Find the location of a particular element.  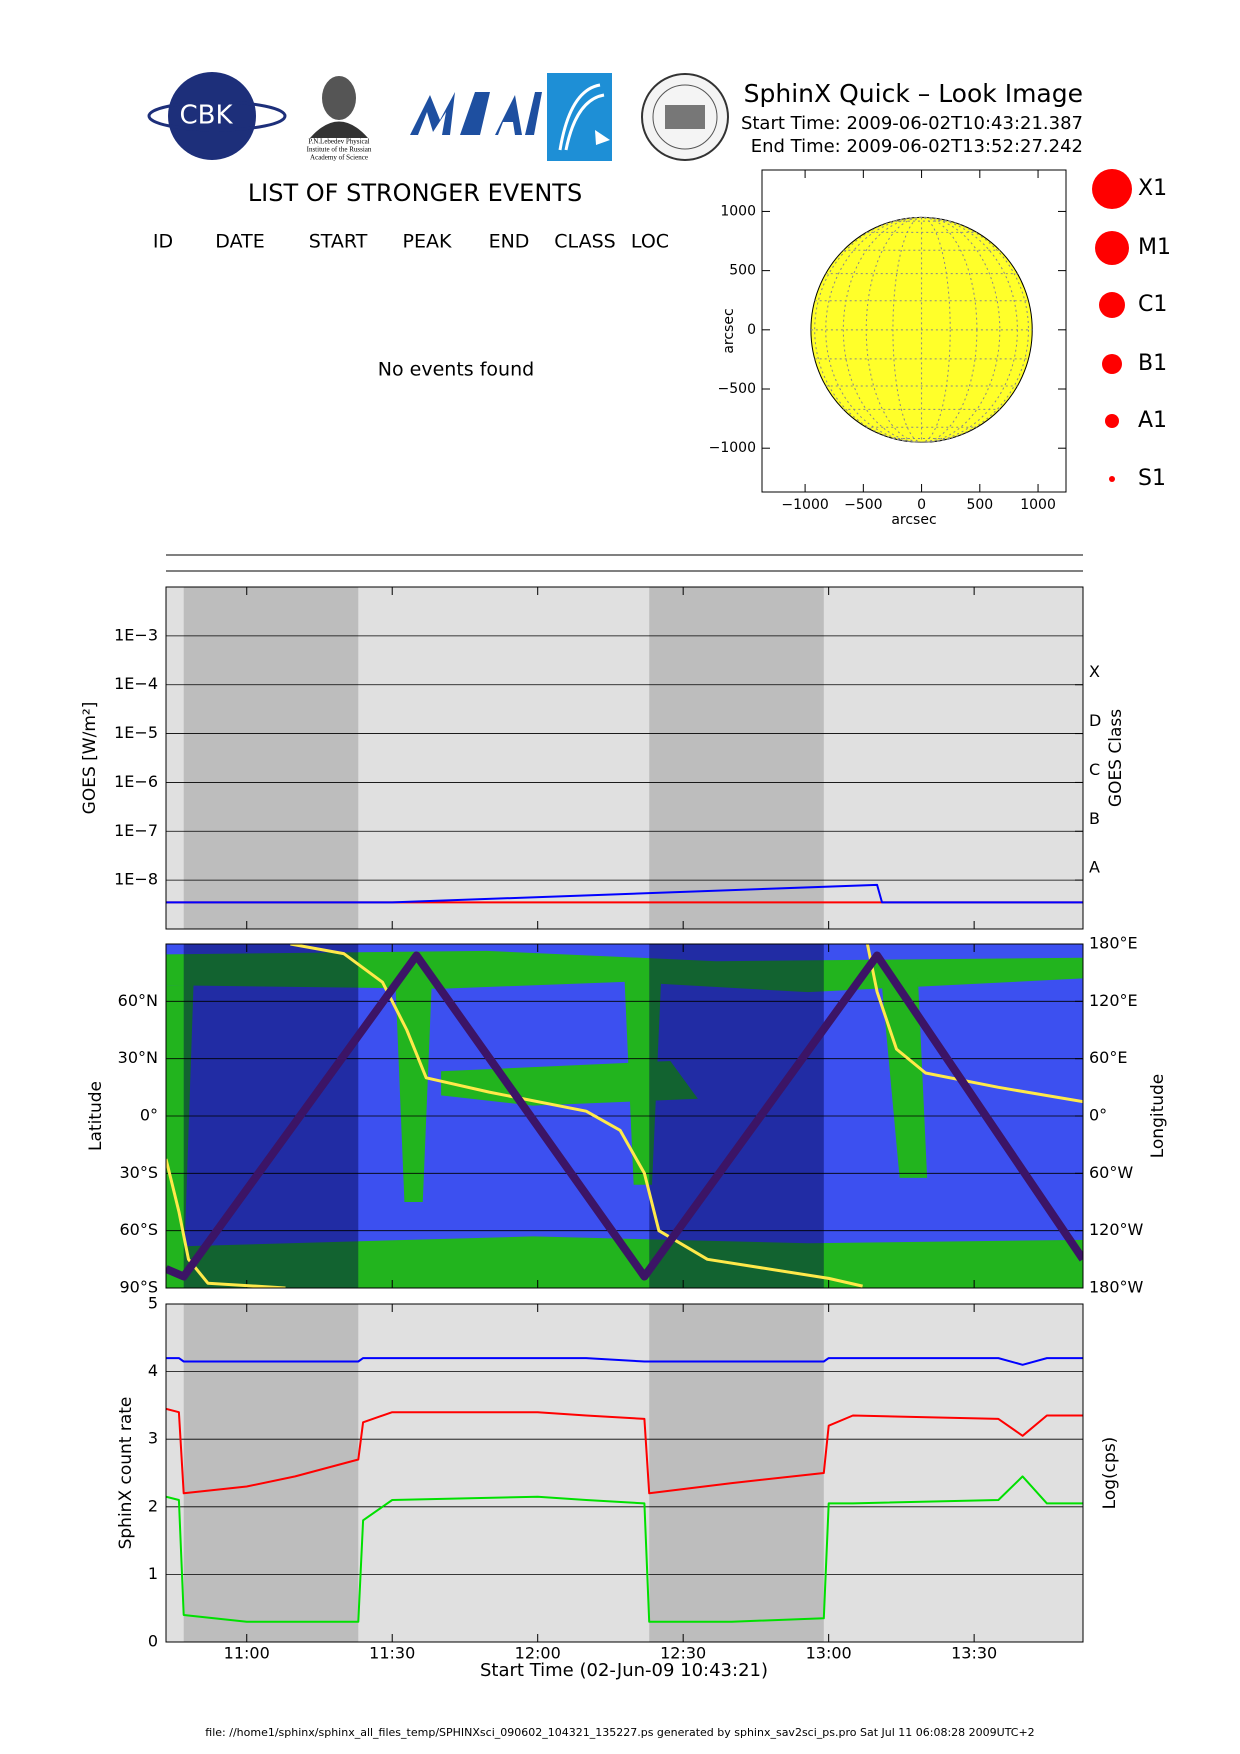

x-tick-label: 13:00 is located at coordinates (829, 1653).